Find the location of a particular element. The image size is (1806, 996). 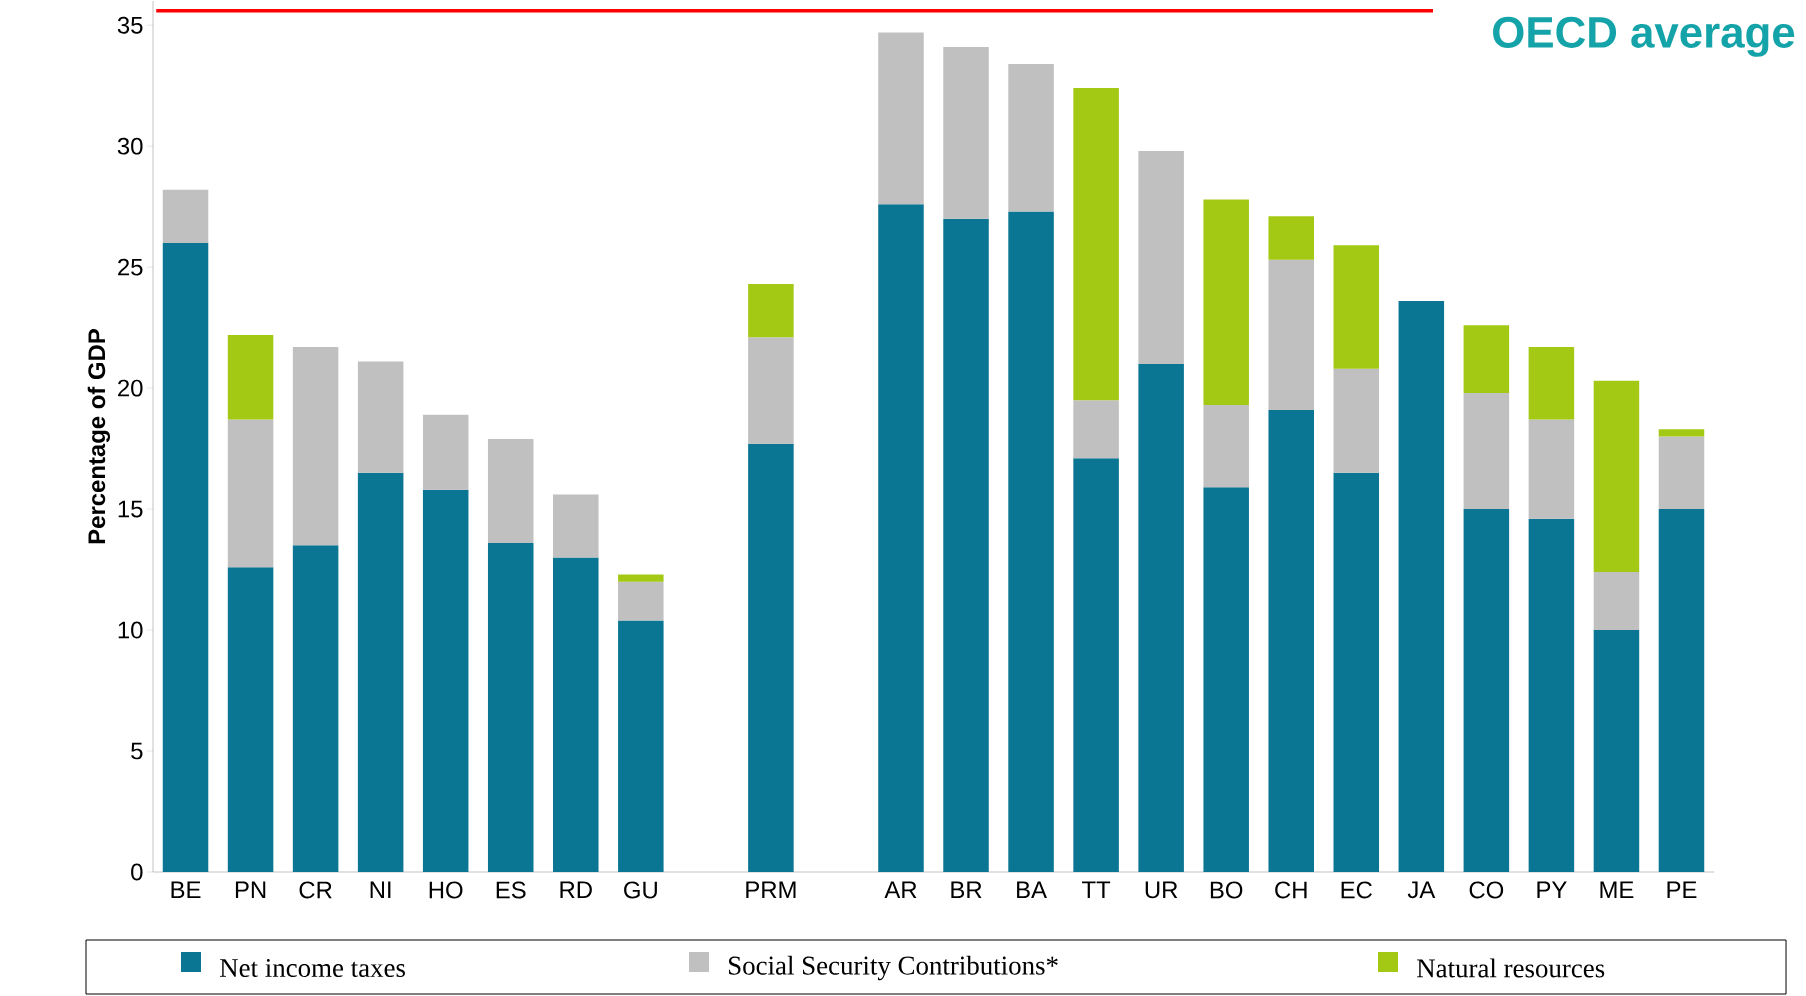

x-tick-label: UR is located at coordinates (1161, 890).